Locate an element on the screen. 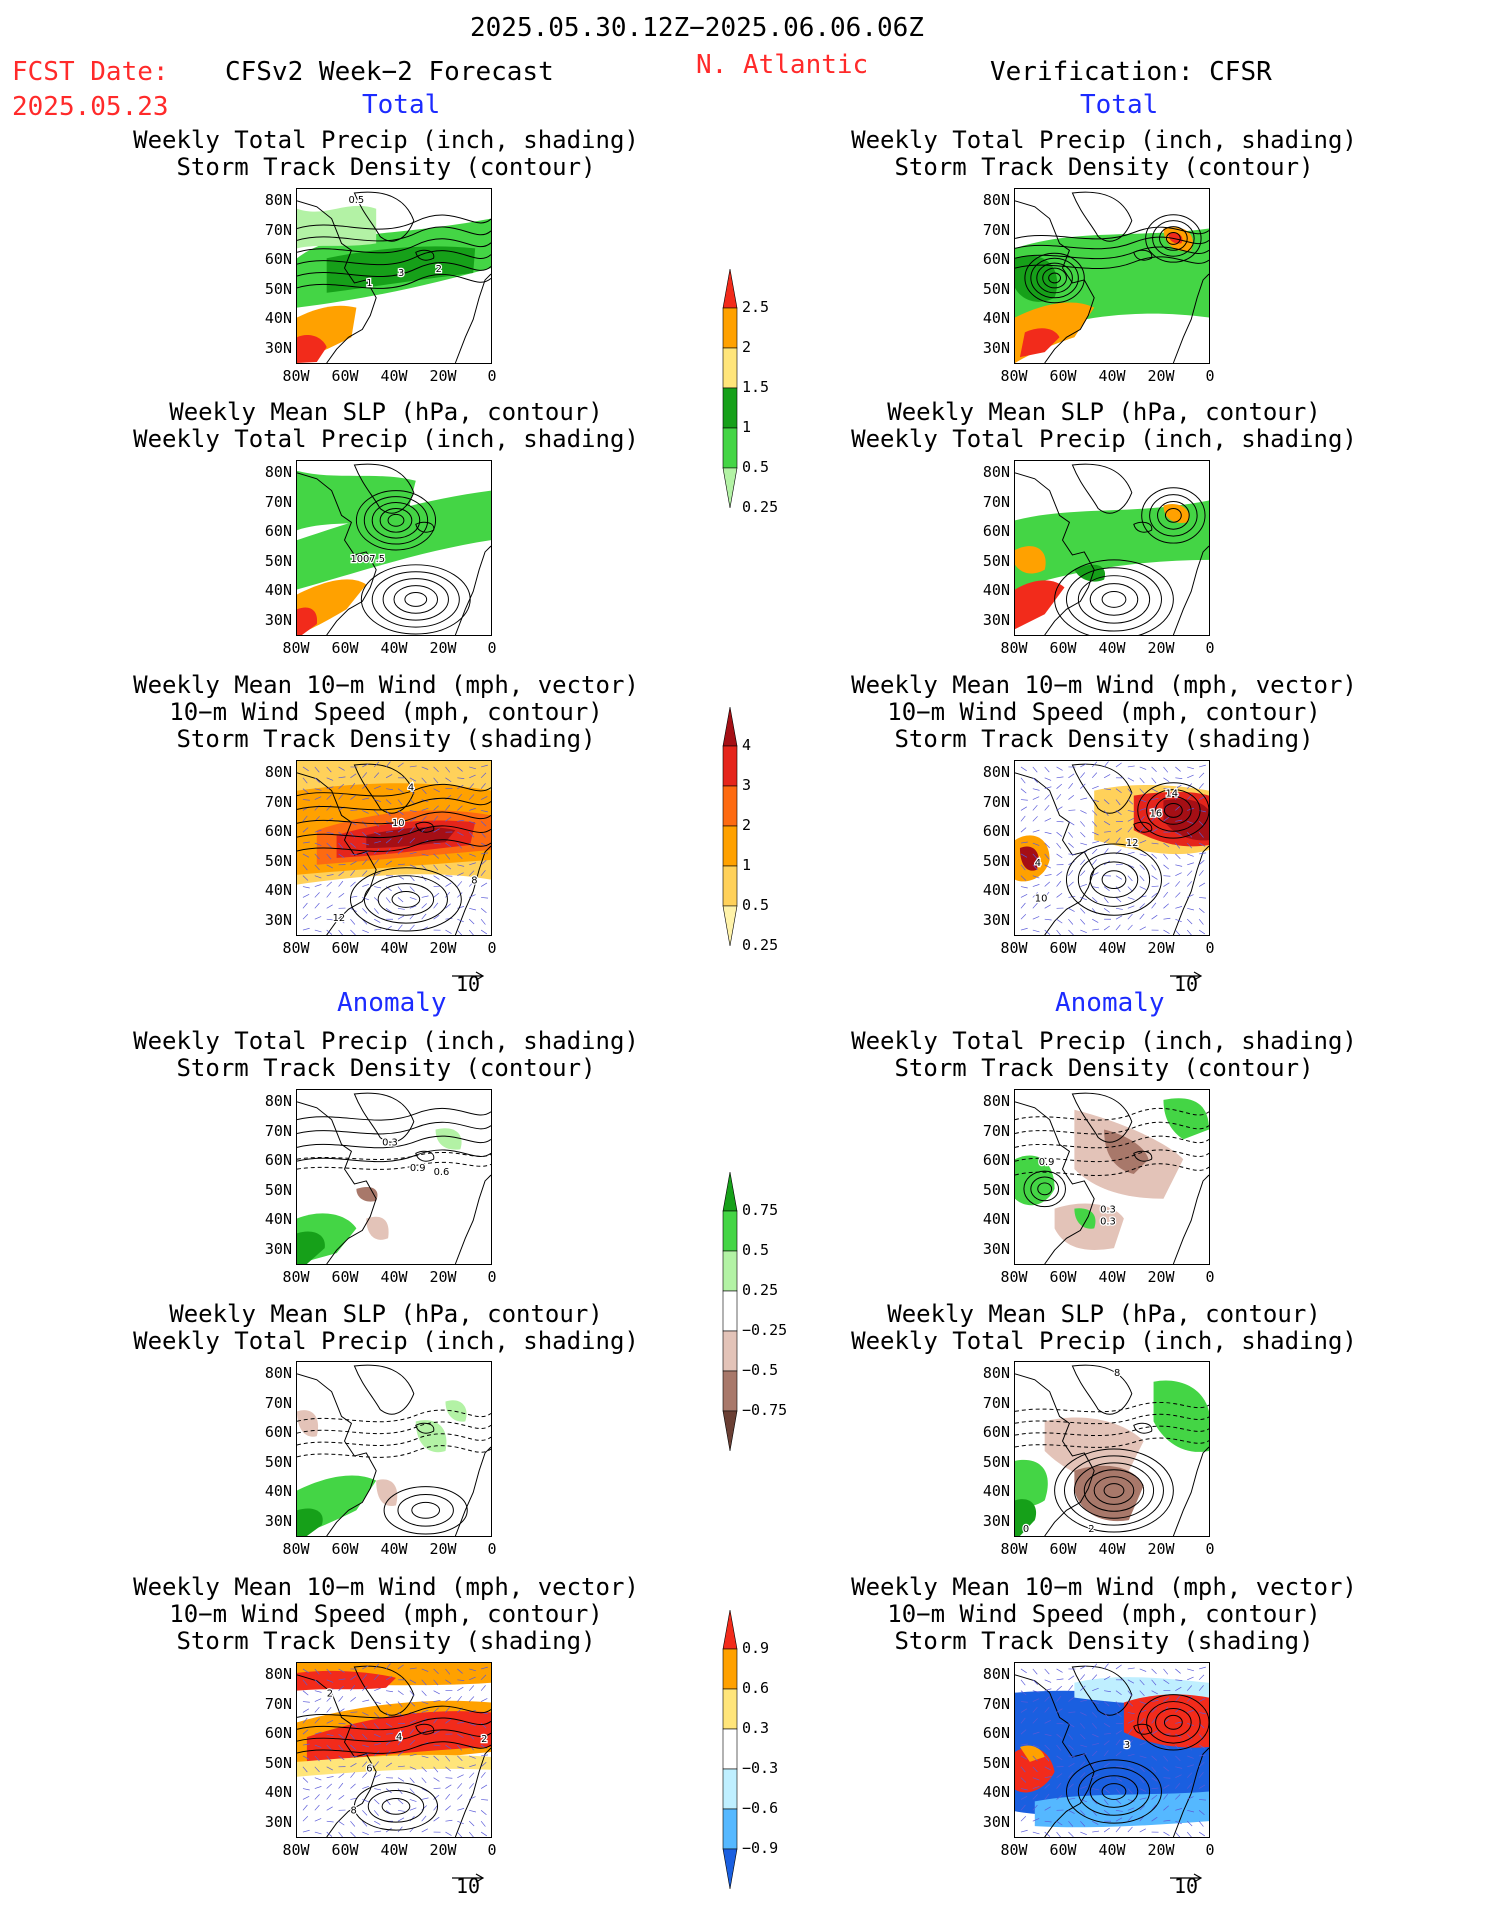 The image size is (1487, 1925). model-title: CFSv2 Week−2 Forecast is located at coordinates (389, 72).